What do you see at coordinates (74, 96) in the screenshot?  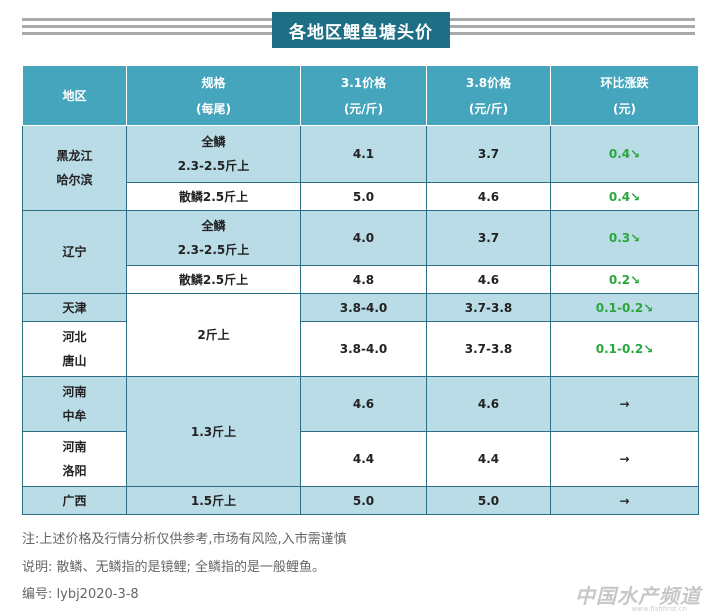 I see `header-region: 地区` at bounding box center [74, 96].